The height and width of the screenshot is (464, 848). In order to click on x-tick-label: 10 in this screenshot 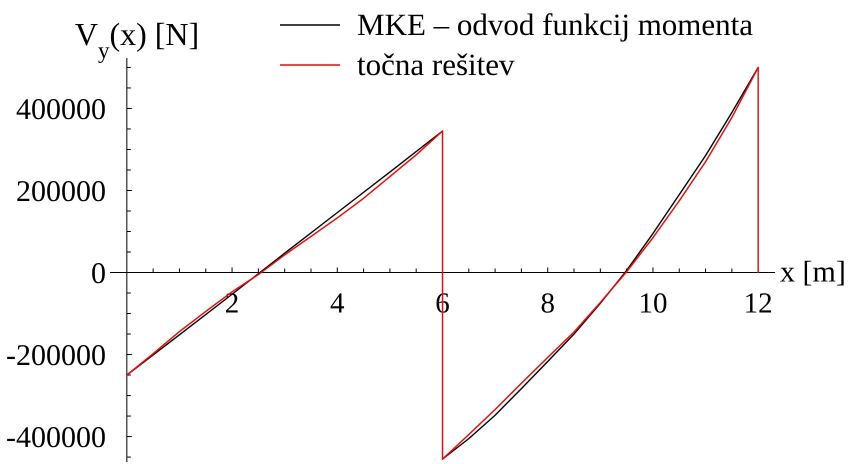, I will do `click(653, 304)`.